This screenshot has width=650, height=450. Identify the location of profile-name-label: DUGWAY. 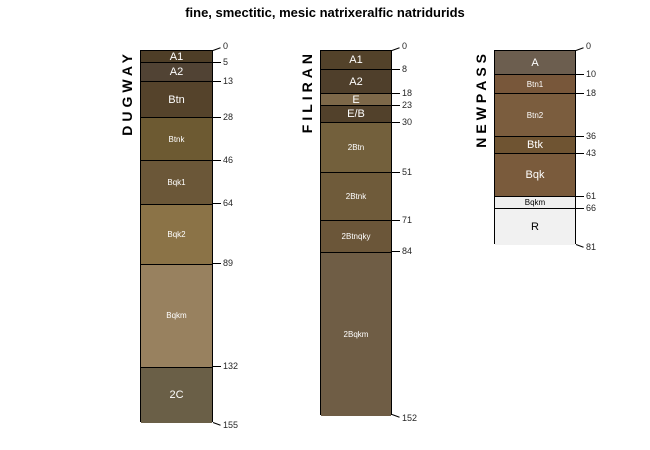
(127, 93).